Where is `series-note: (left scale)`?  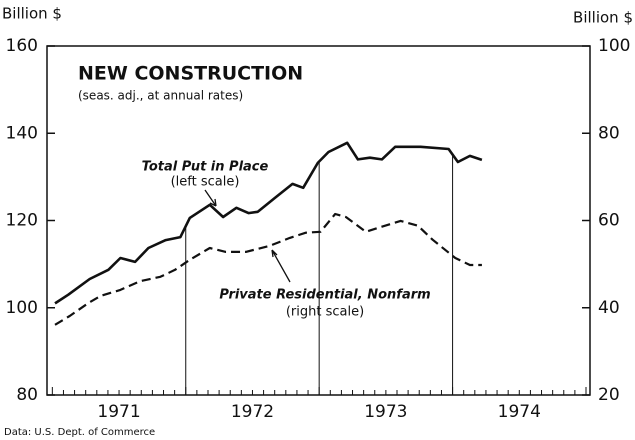
series-note: (left scale) is located at coordinates (205, 182).